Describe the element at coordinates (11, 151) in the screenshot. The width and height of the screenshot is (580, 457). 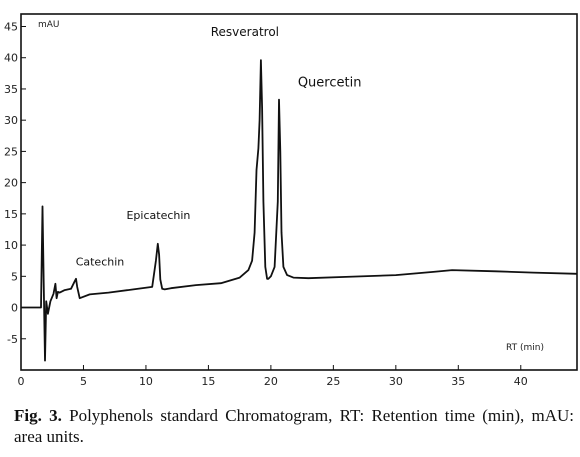
I see `y-tick-label: 25` at that location.